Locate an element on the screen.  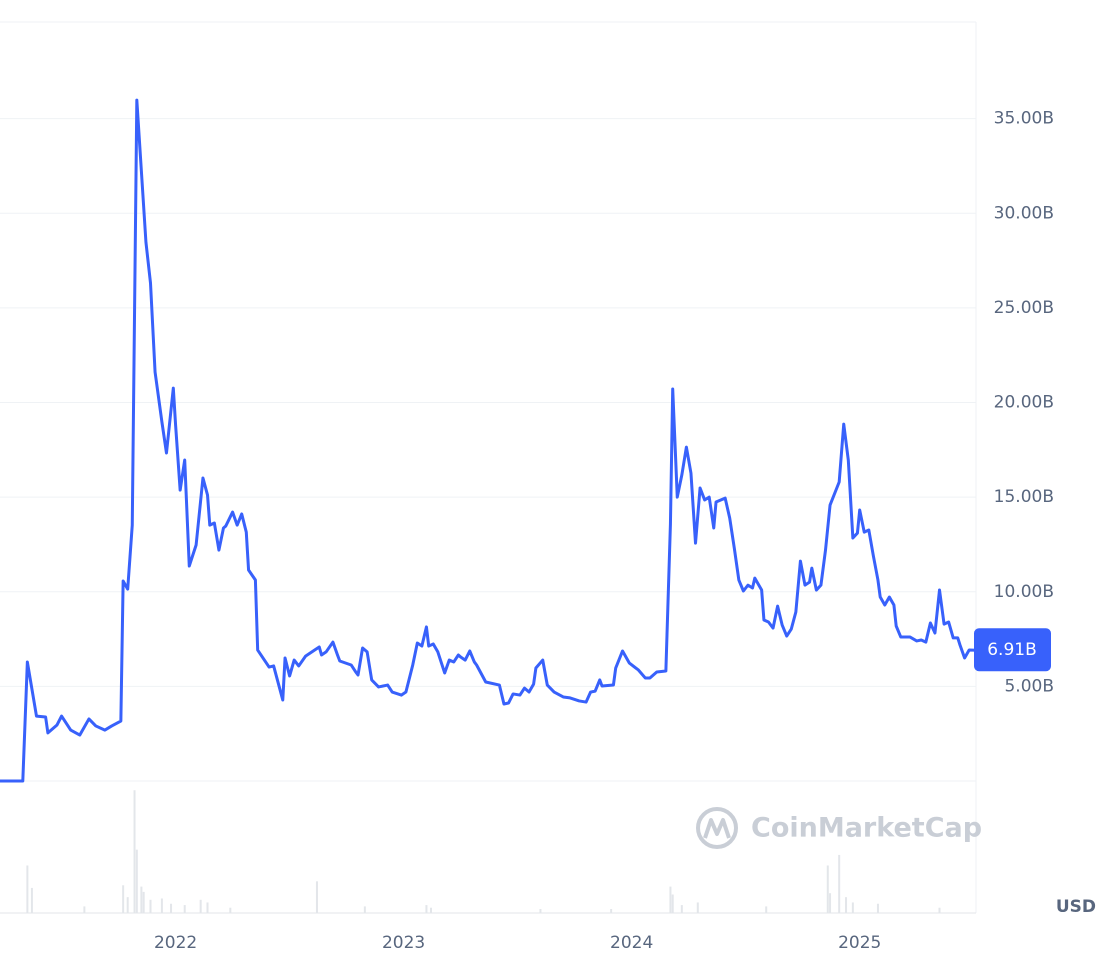
last-price-badge is located at coordinates (1012, 650).